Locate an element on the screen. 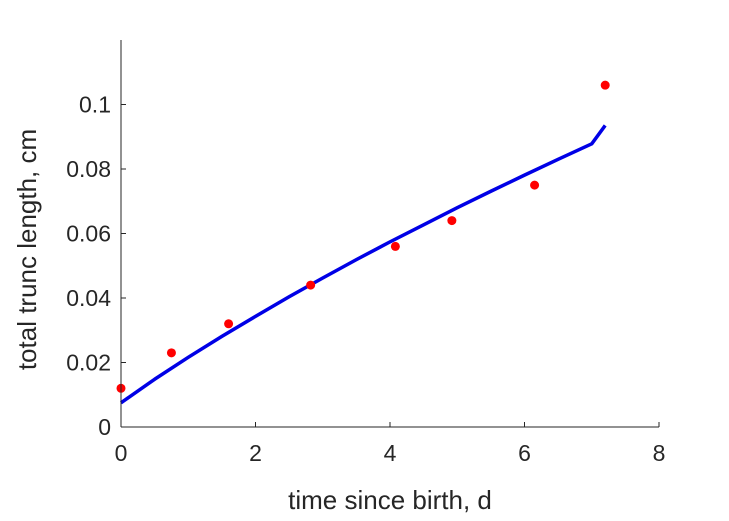 Image resolution: width=729 pixels, height=521 pixels. y-axis-label: total trunc length, cm is located at coordinates (27, 249).